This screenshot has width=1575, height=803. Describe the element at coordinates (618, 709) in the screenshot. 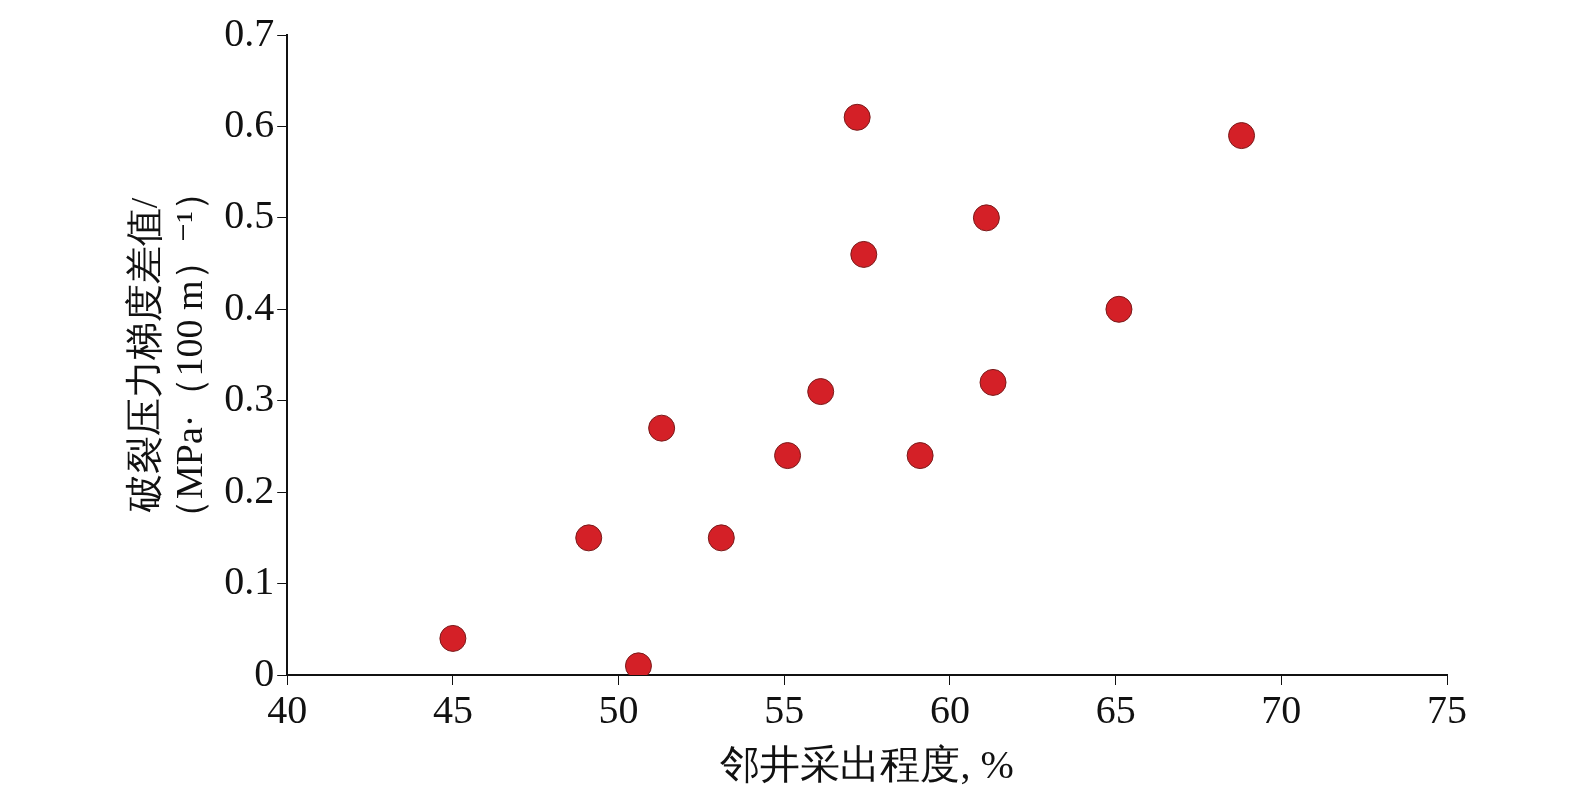

I see `x-tick-label: 50` at that location.